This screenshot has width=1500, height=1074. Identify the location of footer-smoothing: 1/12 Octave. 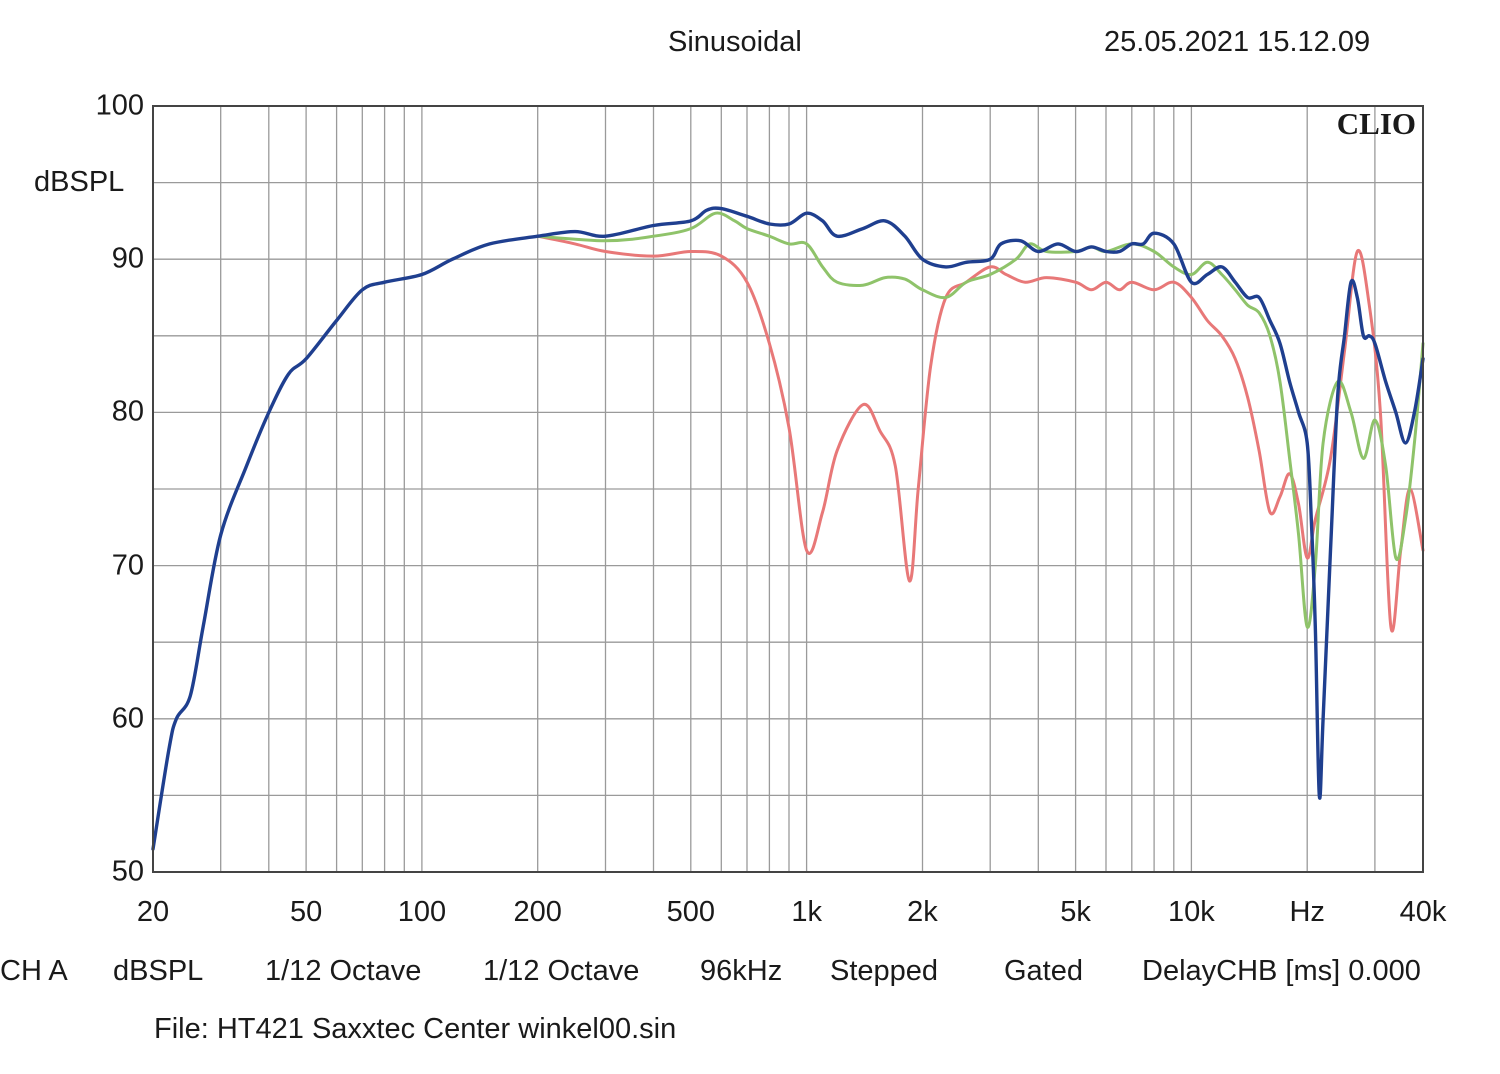
(343, 971).